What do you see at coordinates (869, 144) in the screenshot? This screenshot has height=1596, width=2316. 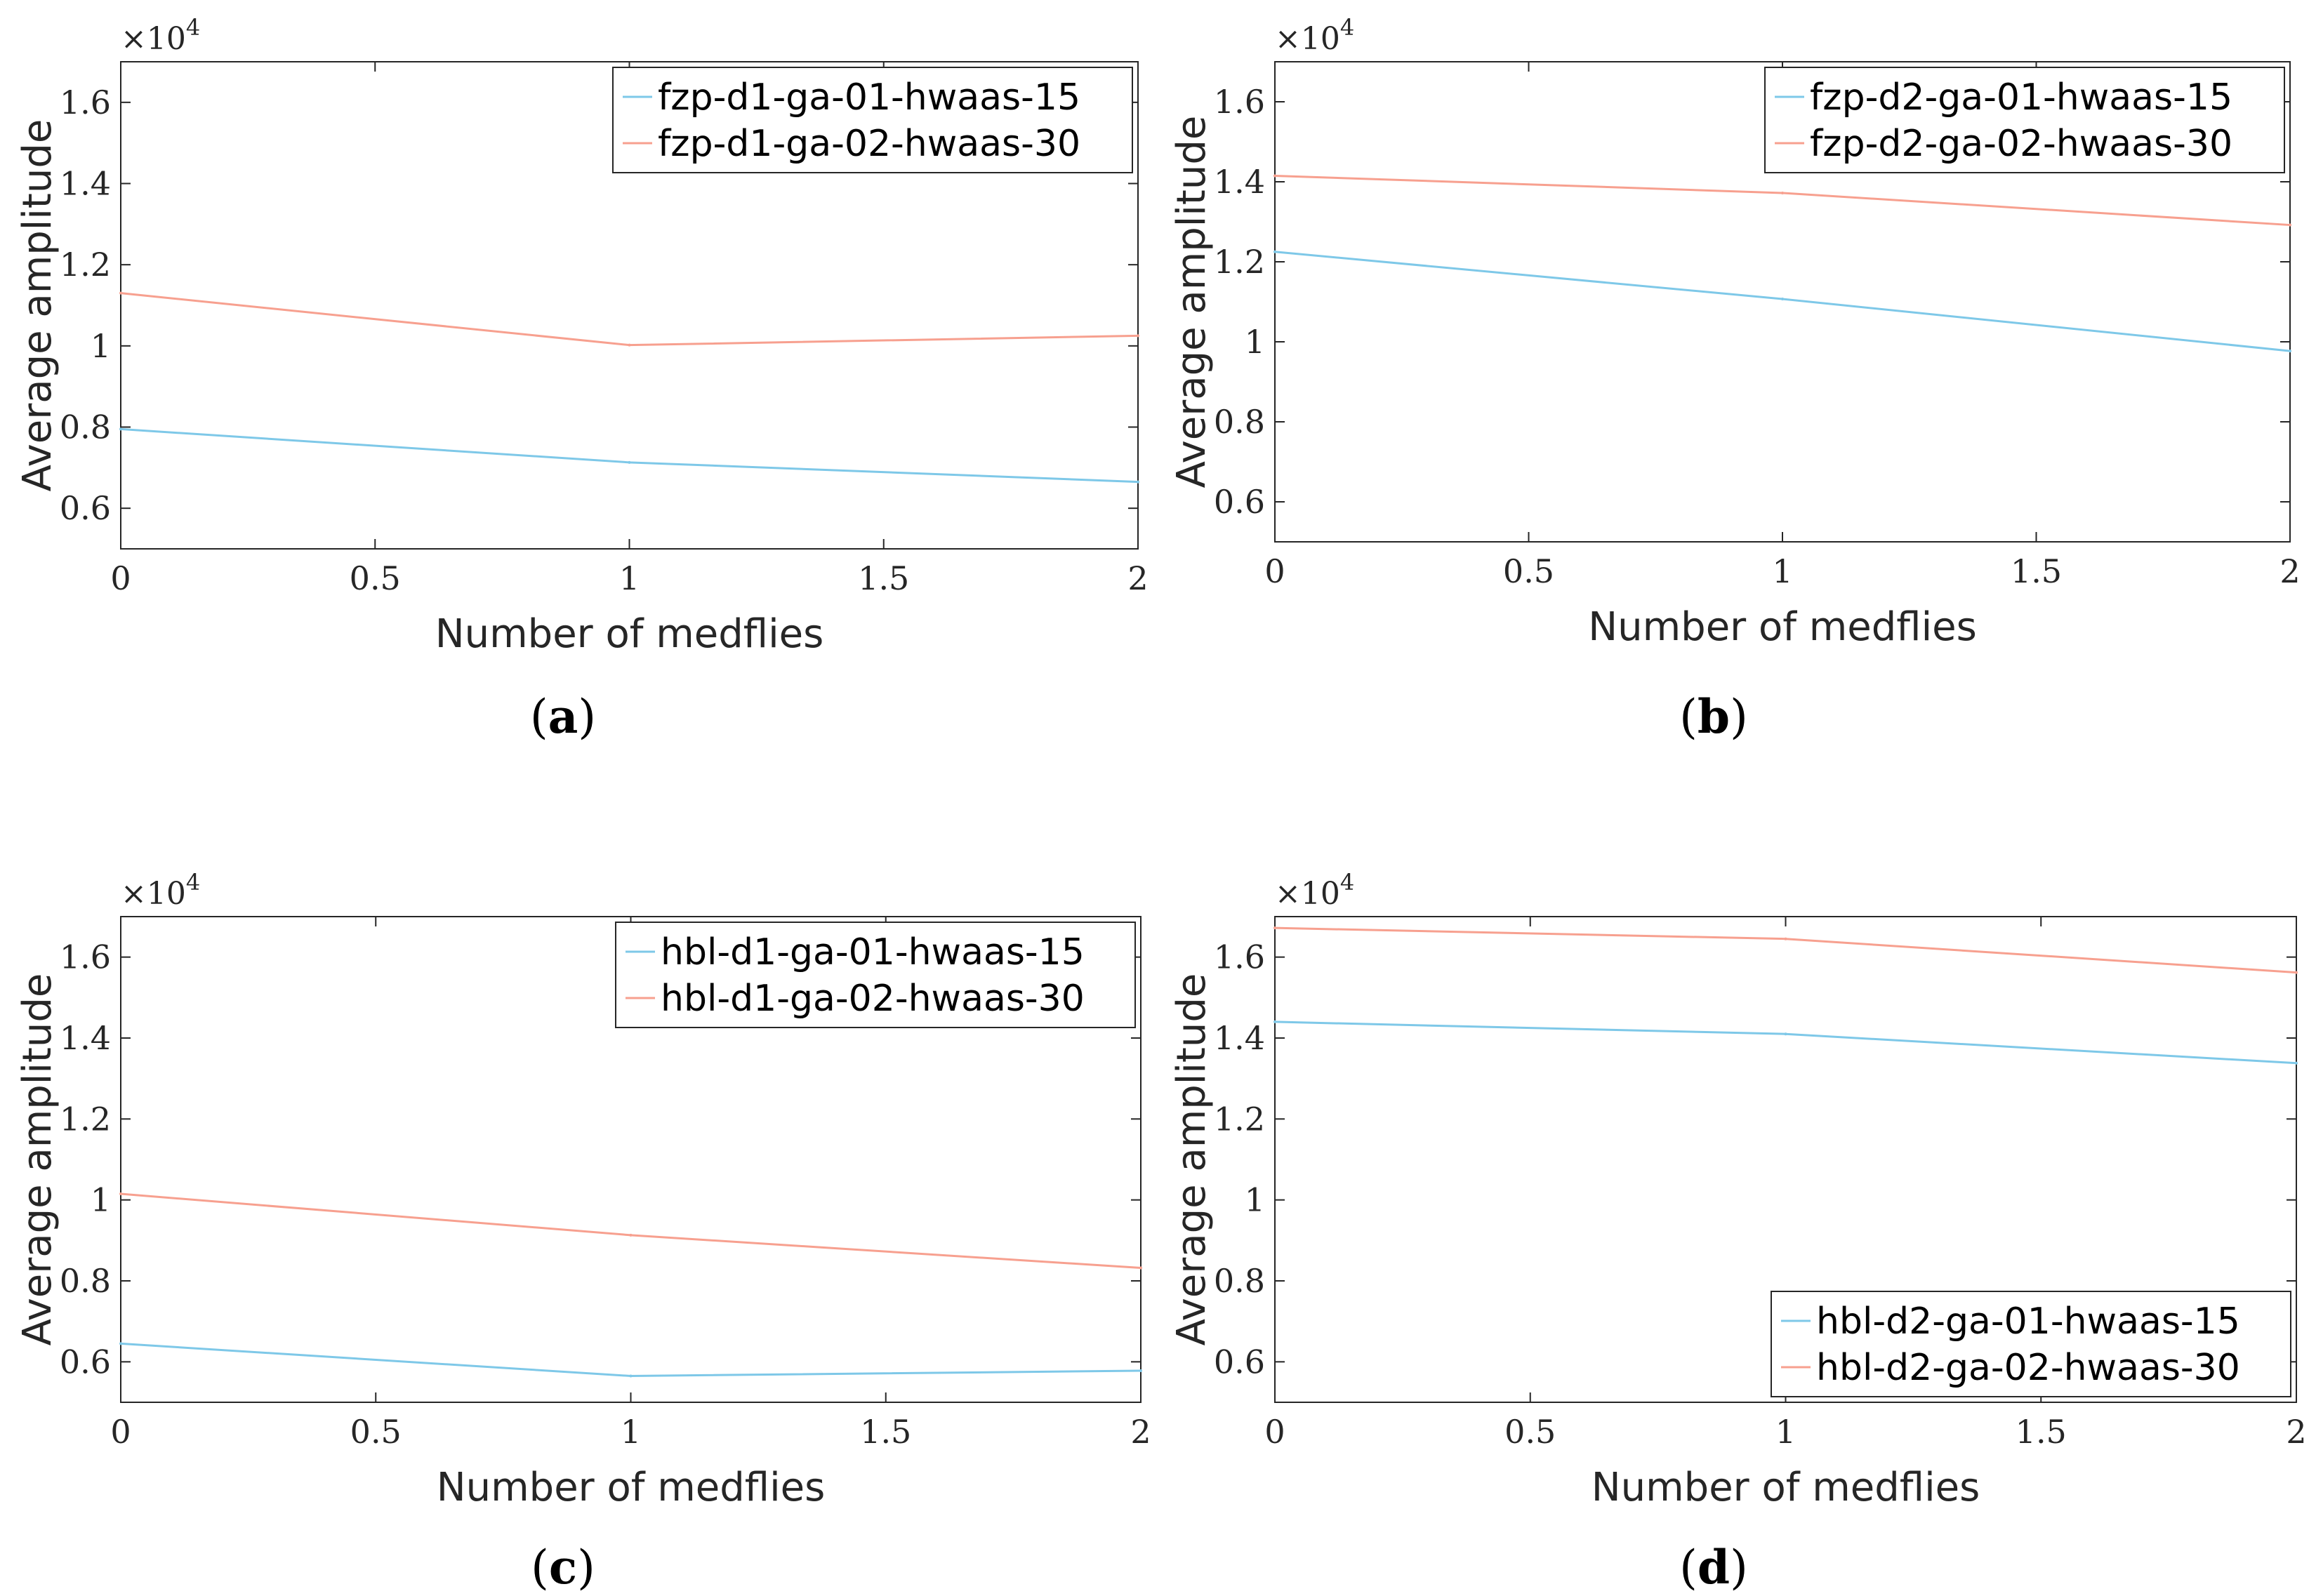 I see `legend-label: fzp-d1-ga-02-hwaas-30` at bounding box center [869, 144].